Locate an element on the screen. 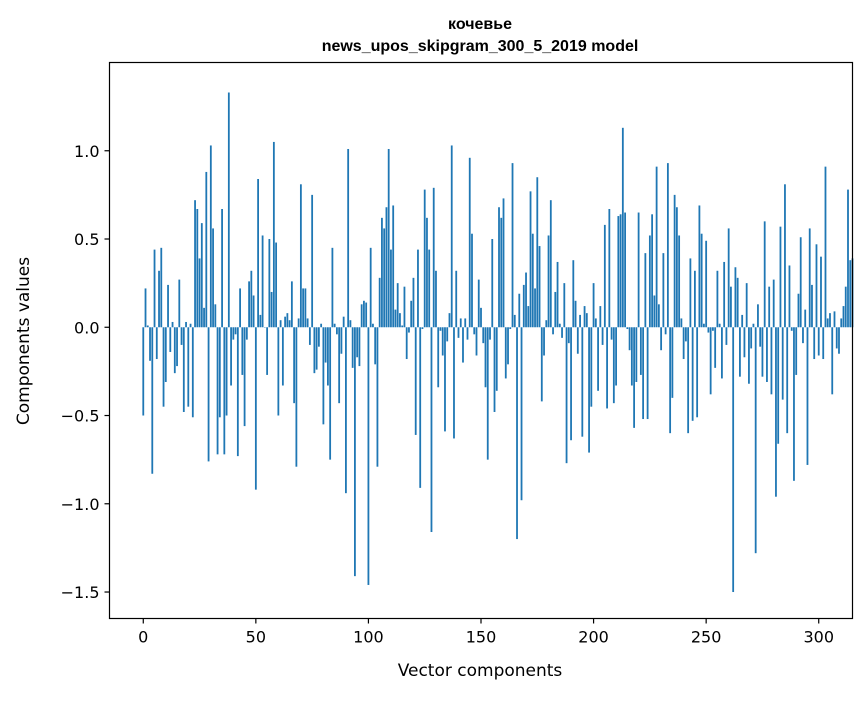 The height and width of the screenshot is (701, 867). y-tick-label: −0.5 is located at coordinates (80, 416).